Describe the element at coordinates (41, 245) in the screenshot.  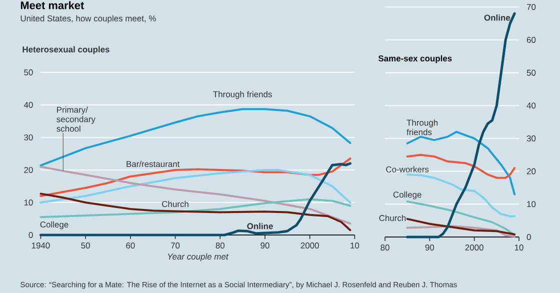
I see `x-tick-label: 1940` at that location.